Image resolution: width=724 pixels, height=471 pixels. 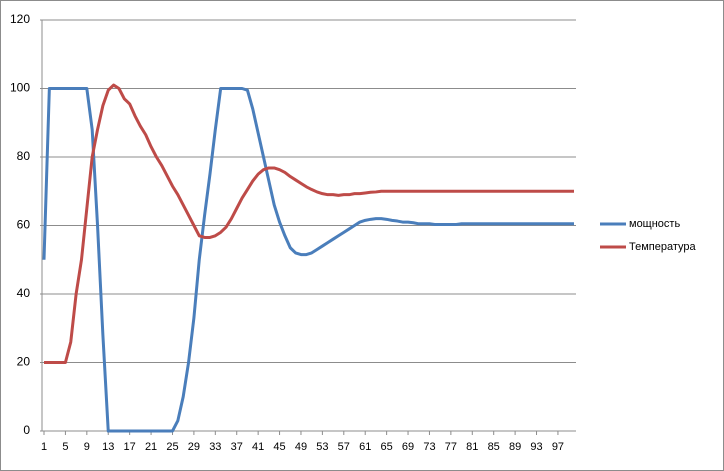 What do you see at coordinates (365, 447) in the screenshot?
I see `x-tick-label: 61` at bounding box center [365, 447].